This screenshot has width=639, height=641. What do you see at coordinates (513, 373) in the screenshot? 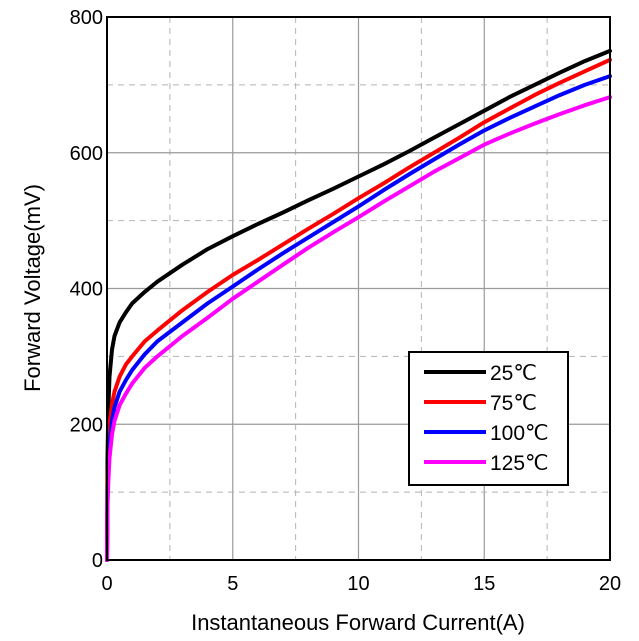
I see `legend-label-1: 25℃` at bounding box center [513, 373].